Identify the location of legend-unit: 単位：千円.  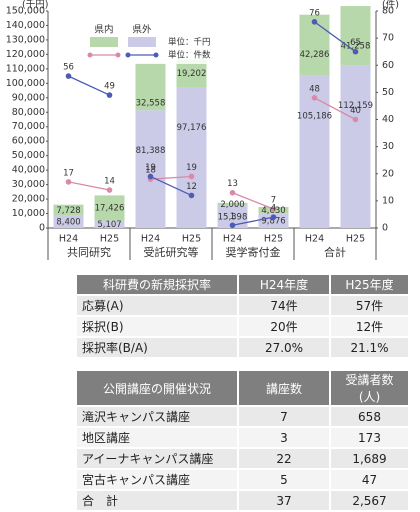
(189, 42).